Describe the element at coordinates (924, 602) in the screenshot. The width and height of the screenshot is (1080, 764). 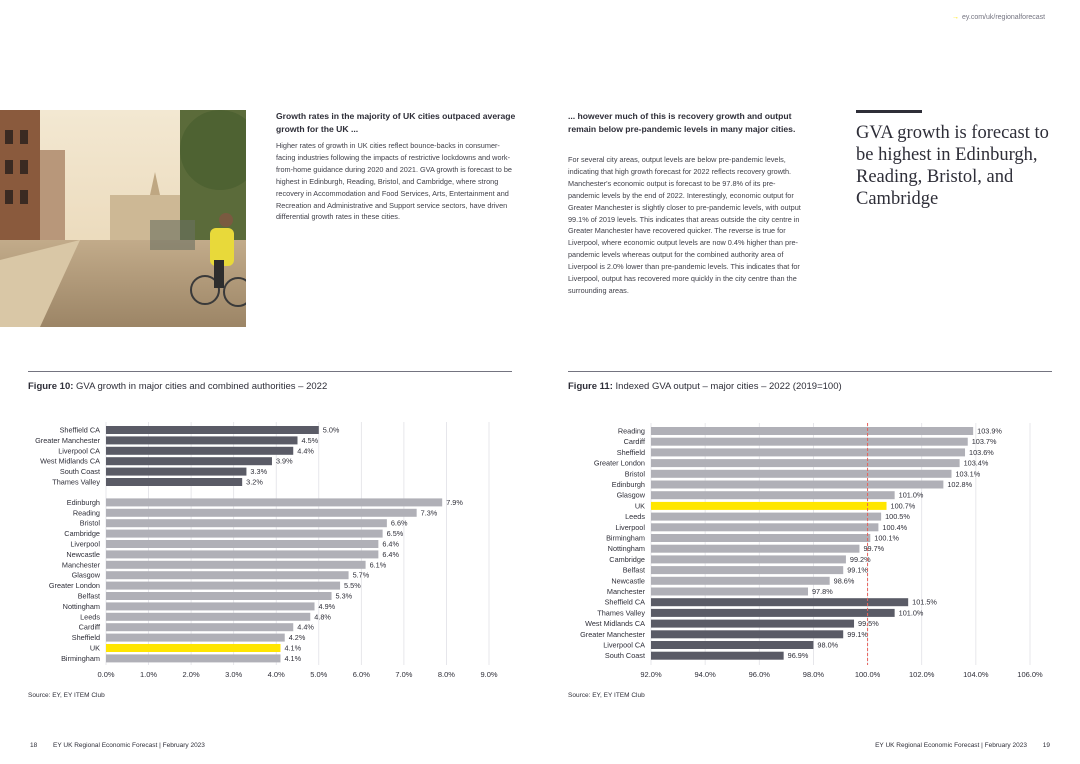
I see `figure11-data-label: 101.5%` at that location.